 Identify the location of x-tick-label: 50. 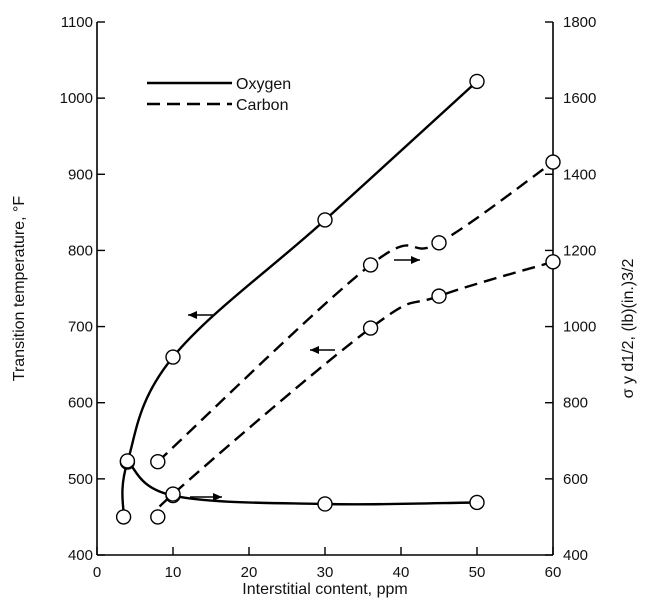
(477, 572).